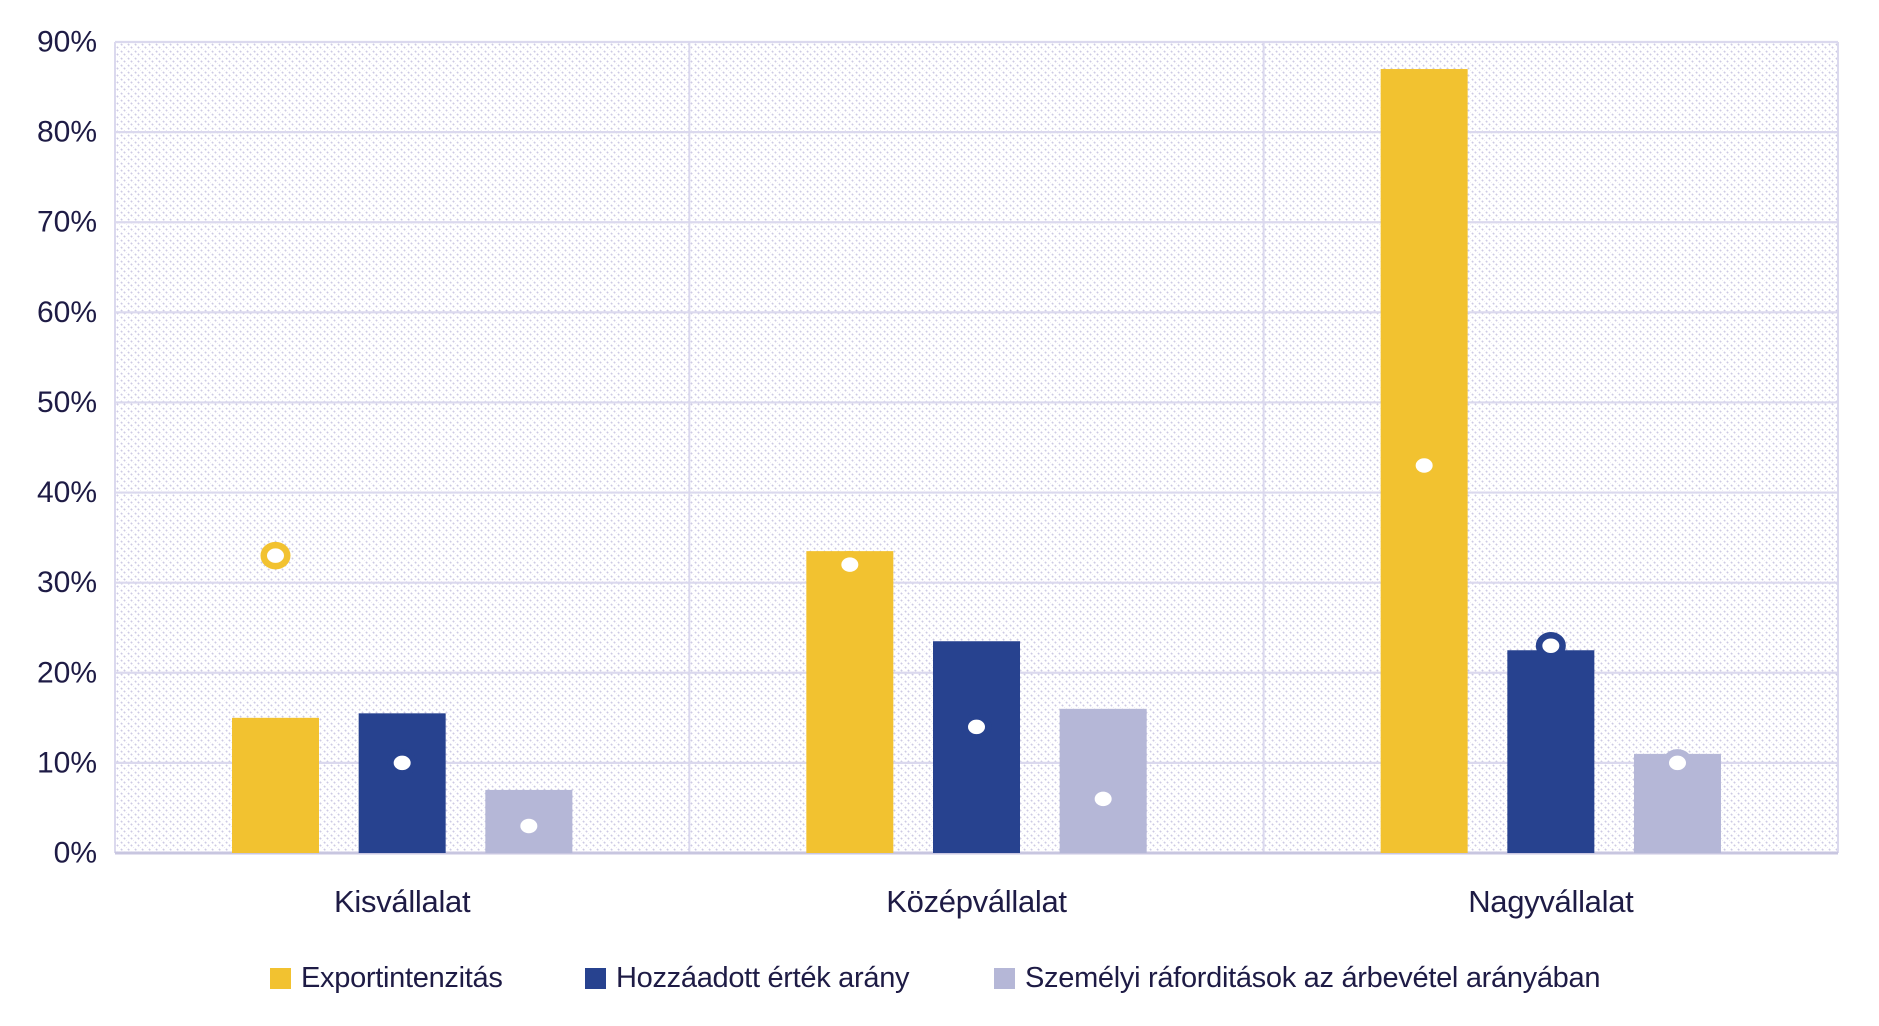 This screenshot has height=1026, width=1879. What do you see at coordinates (1004, 978) in the screenshot?
I see `legend-swatch-szemelyi-raforditasok` at bounding box center [1004, 978].